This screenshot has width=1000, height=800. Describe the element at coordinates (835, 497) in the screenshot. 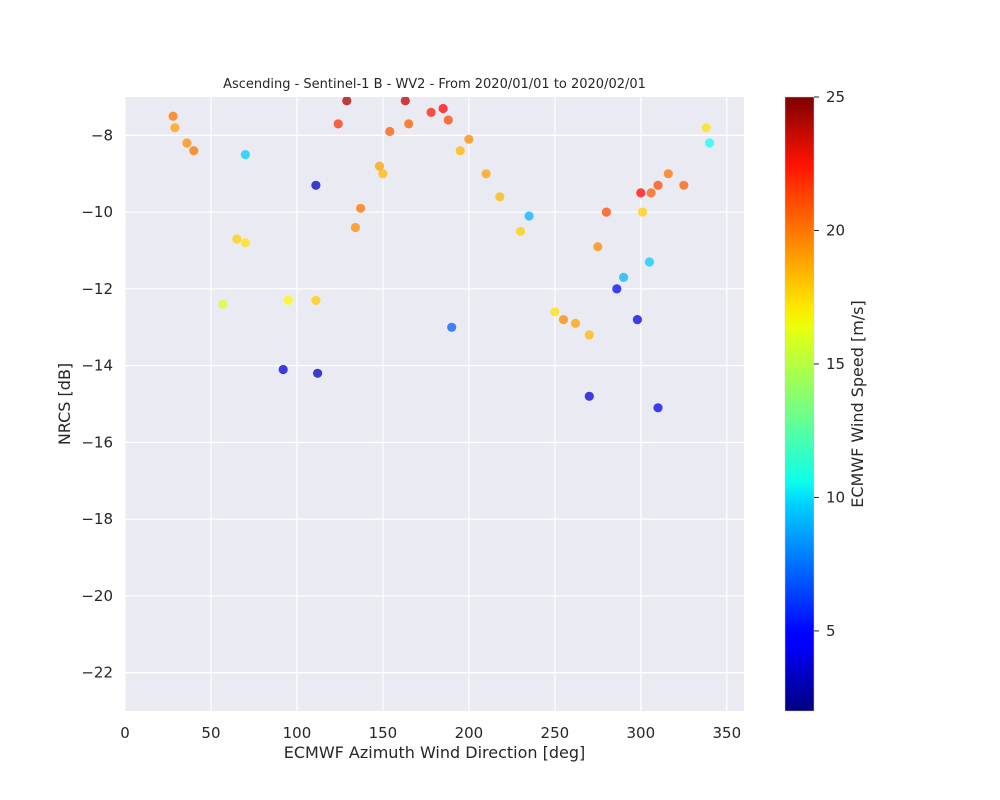

I see `colorbar-tick-label: 10` at that location.